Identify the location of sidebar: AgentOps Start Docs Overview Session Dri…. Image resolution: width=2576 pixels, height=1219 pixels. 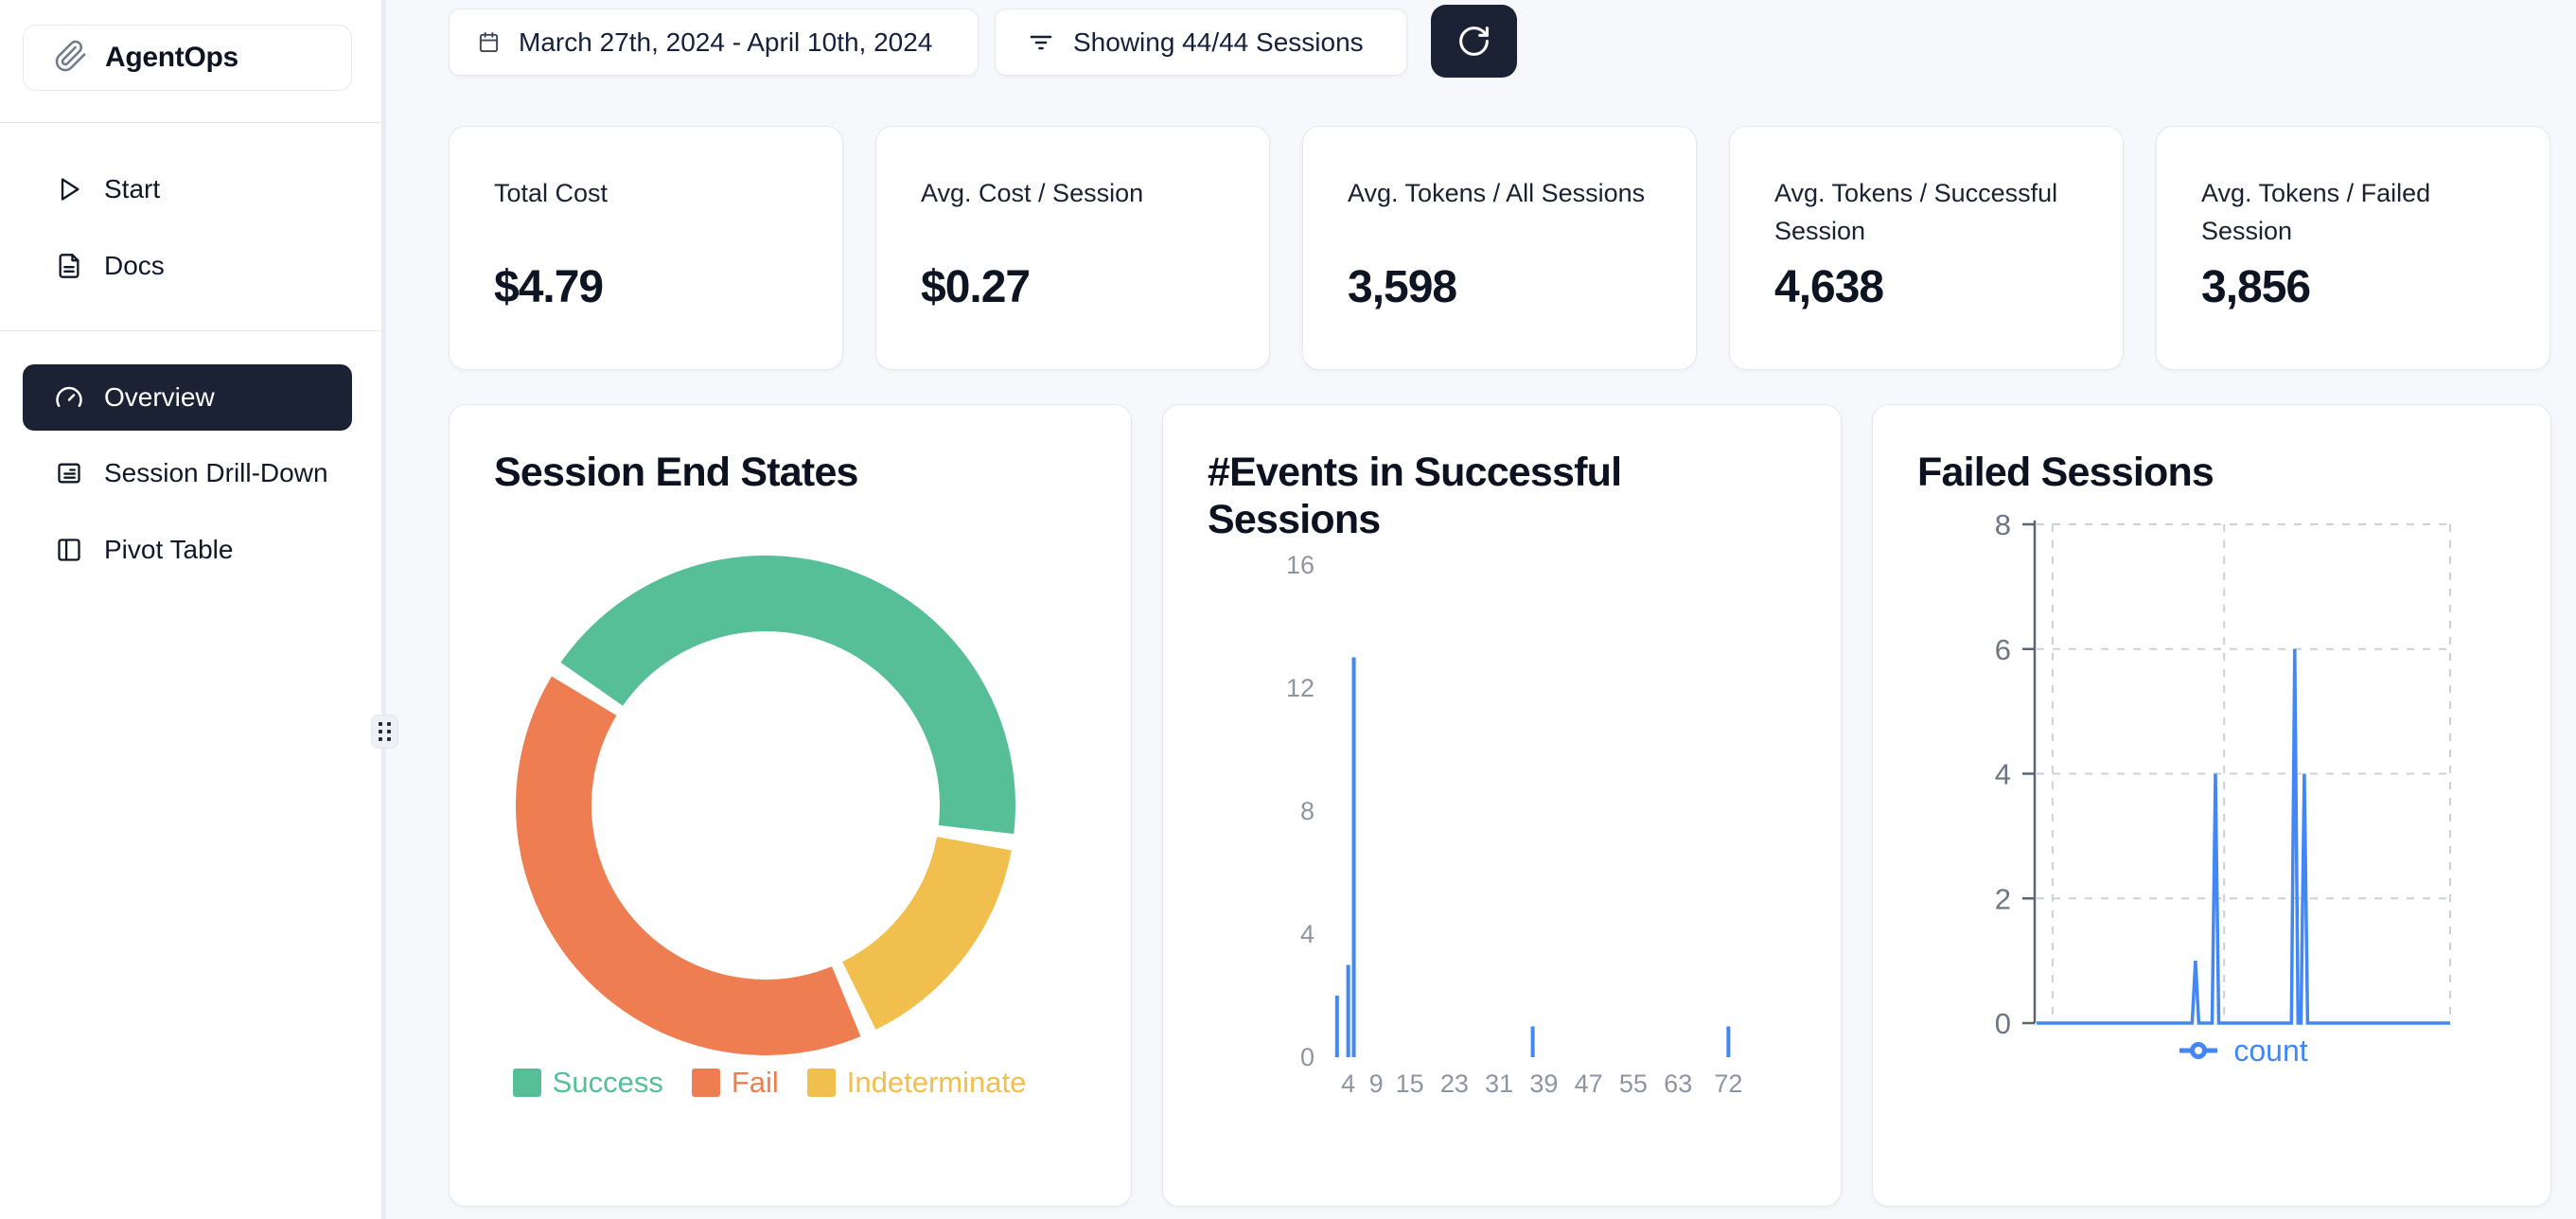
(192, 609).